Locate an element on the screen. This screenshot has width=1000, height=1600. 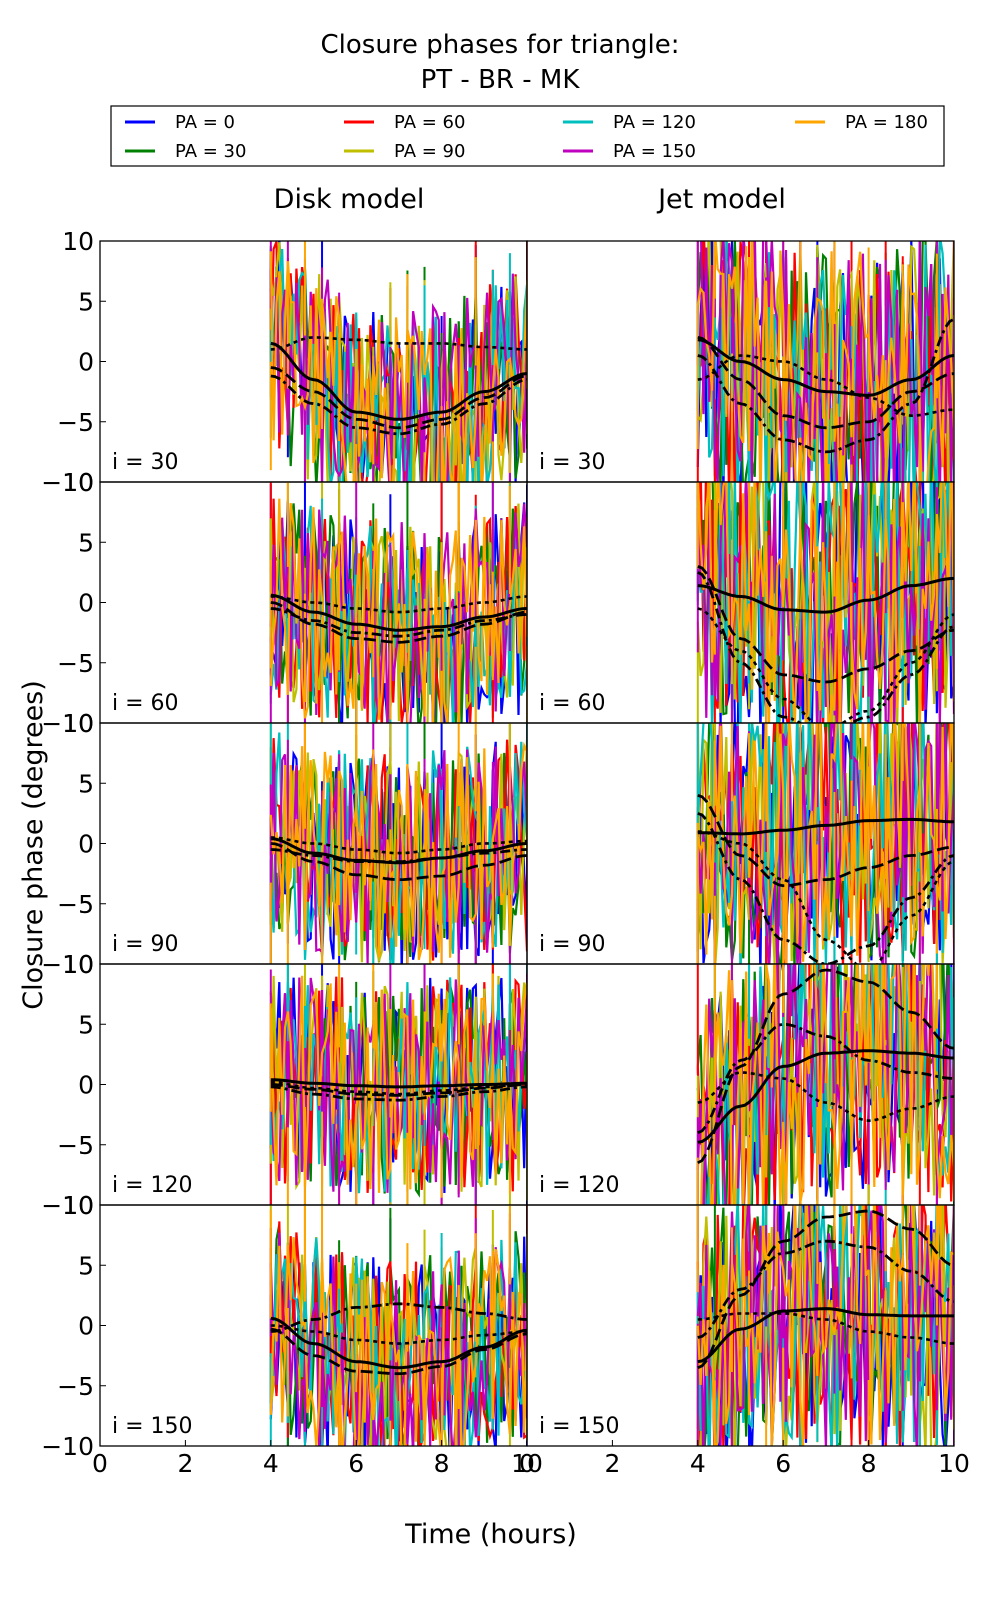
panel-jet-i150: i = 150 is located at coordinates (740, 1325).